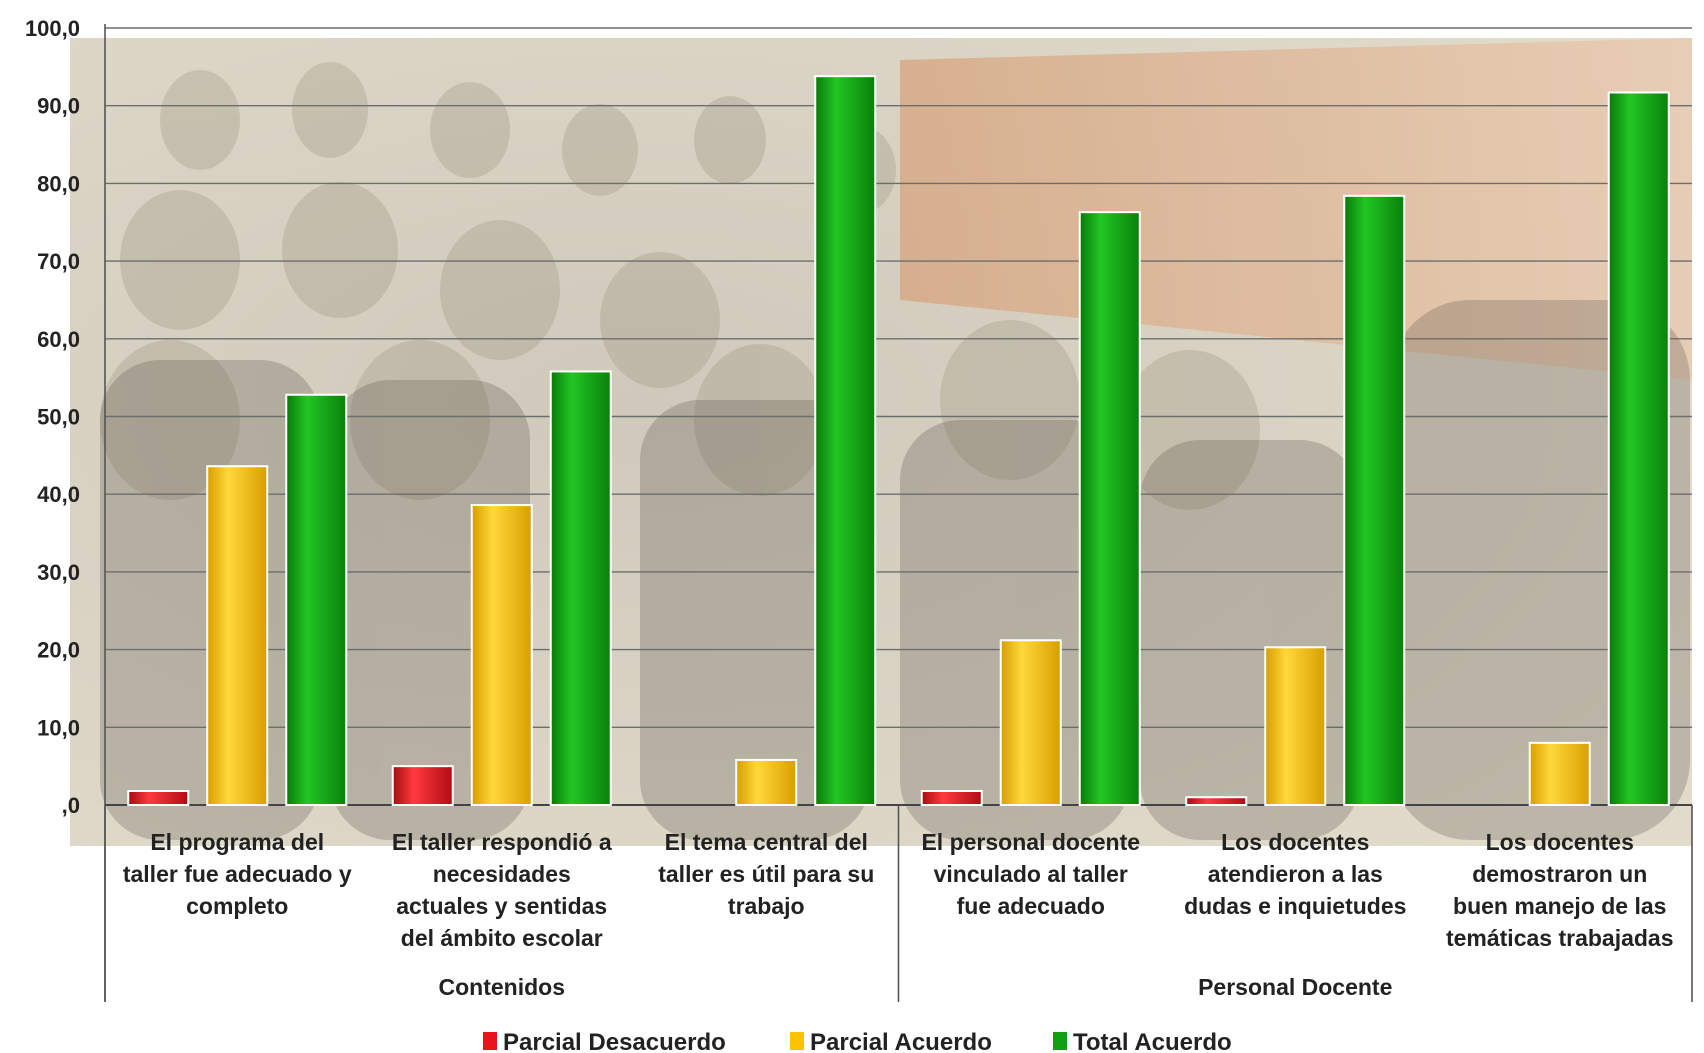 The width and height of the screenshot is (1704, 1053). Describe the element at coordinates (58, 572) in the screenshot. I see `y-tick-label: 30,0` at that location.